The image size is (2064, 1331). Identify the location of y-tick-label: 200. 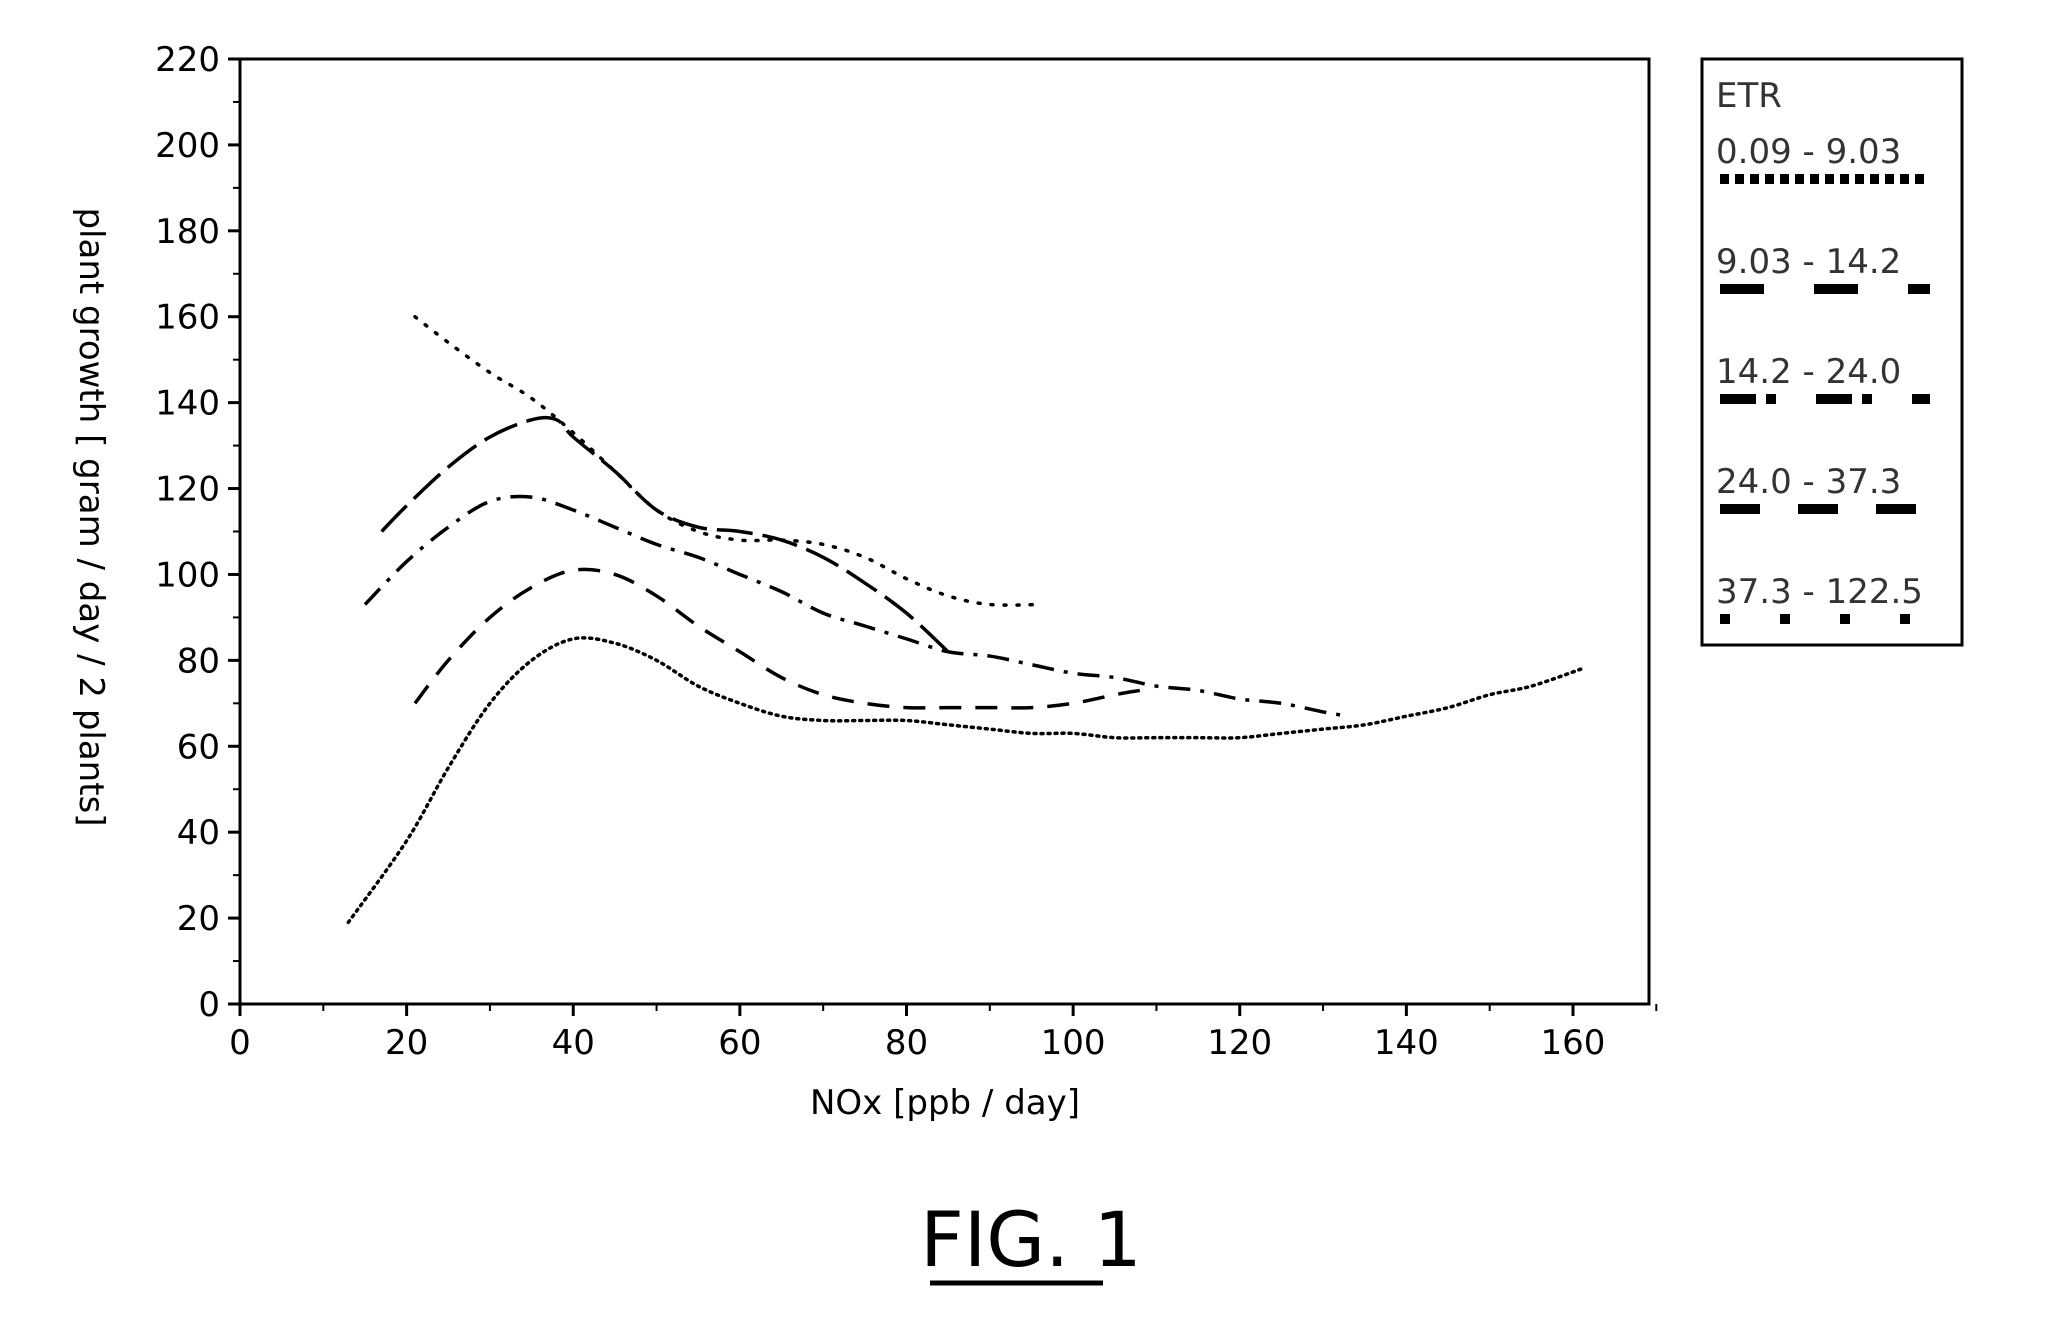
(187, 146).